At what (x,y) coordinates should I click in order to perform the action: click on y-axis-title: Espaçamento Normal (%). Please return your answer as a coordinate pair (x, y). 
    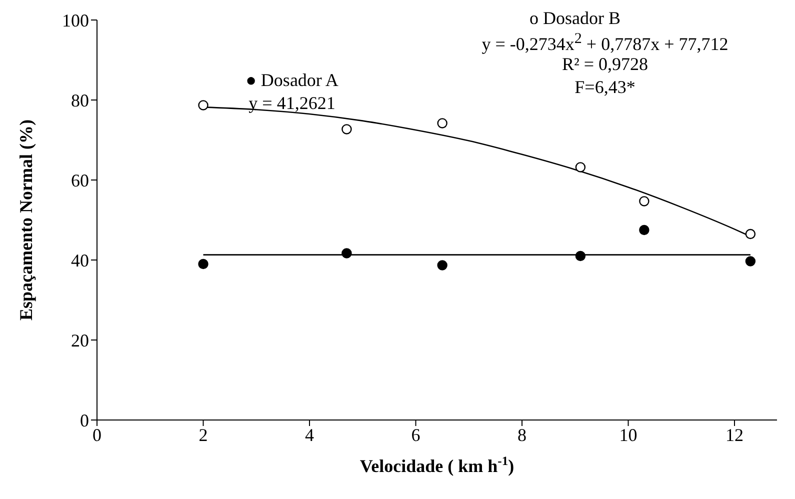
    Looking at the image, I should click on (26, 220).